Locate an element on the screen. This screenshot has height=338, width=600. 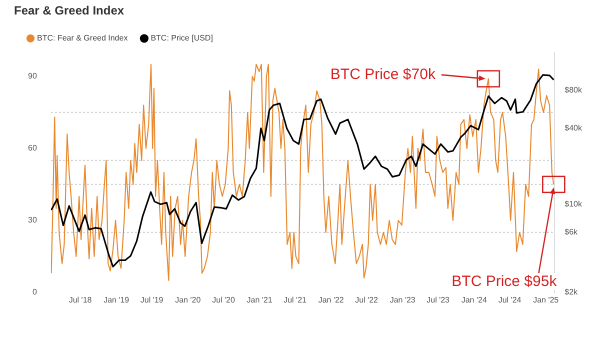
x-tick-label: Jan '19 is located at coordinates (117, 299).